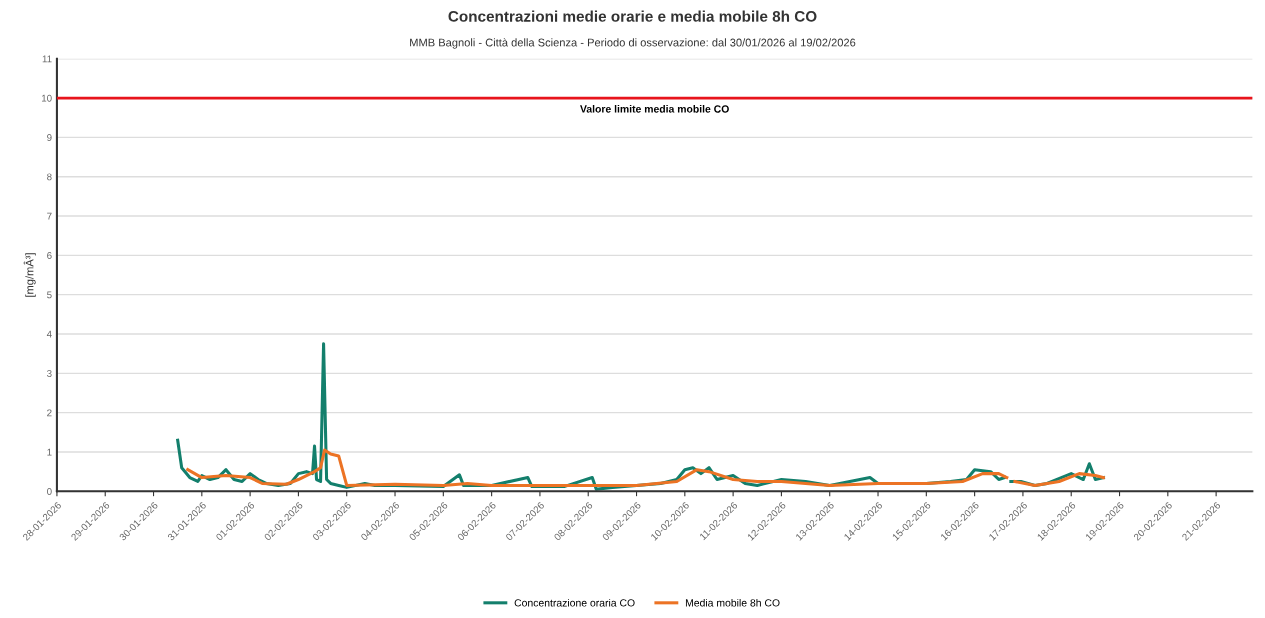 This screenshot has height=618, width=1265. What do you see at coordinates (29, 275) in the screenshot?
I see `y-axis-title: [mg/mÂ³]` at bounding box center [29, 275].